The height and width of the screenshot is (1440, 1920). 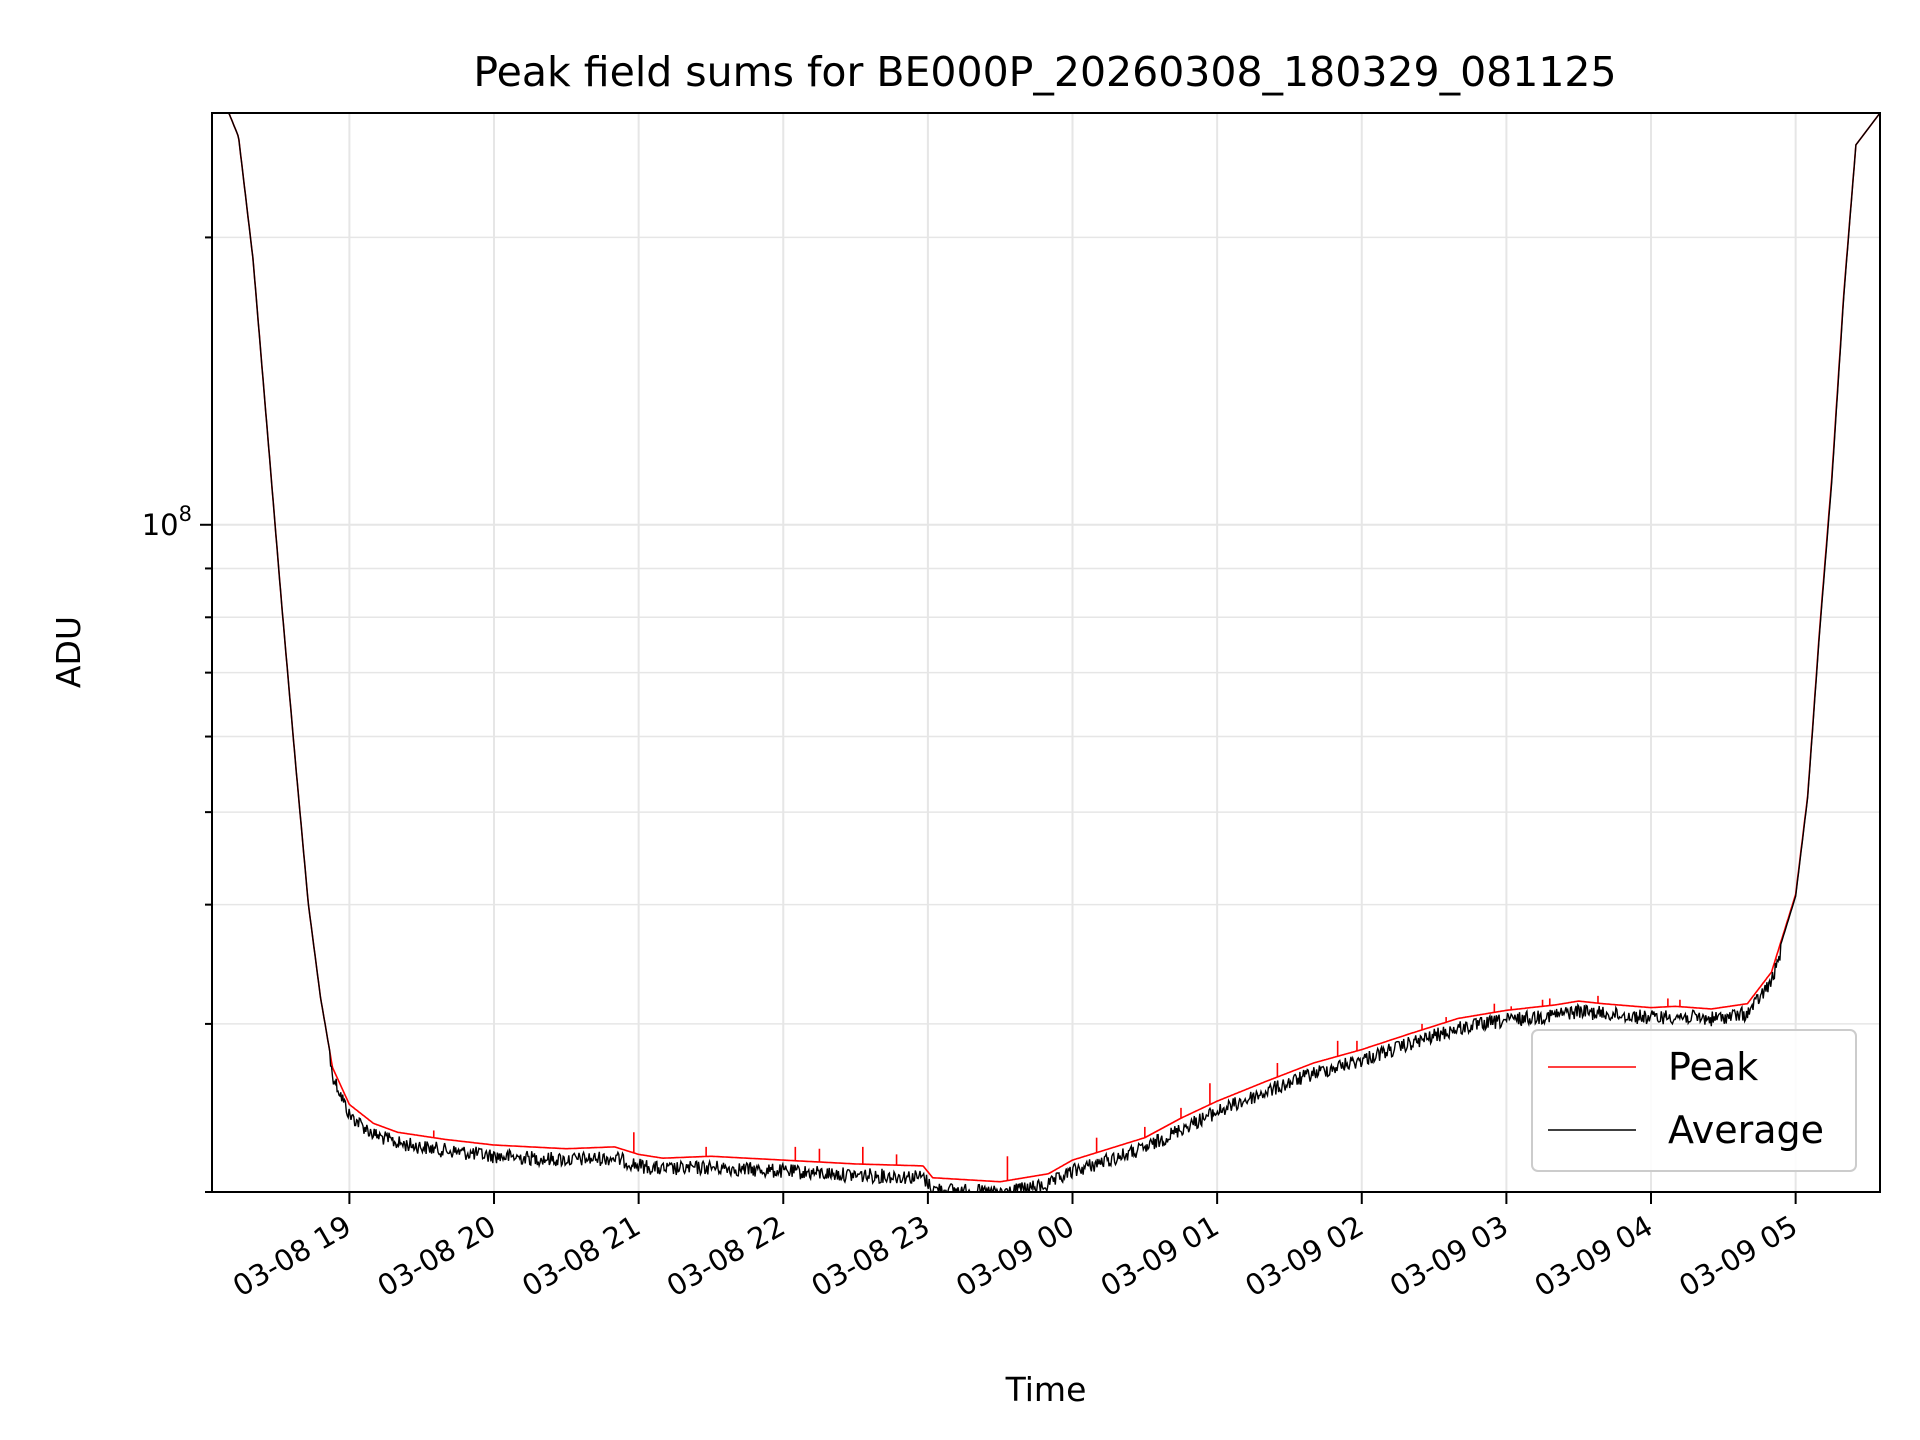 What do you see at coordinates (68, 652) in the screenshot?
I see `y-axis-title: ADU` at bounding box center [68, 652].